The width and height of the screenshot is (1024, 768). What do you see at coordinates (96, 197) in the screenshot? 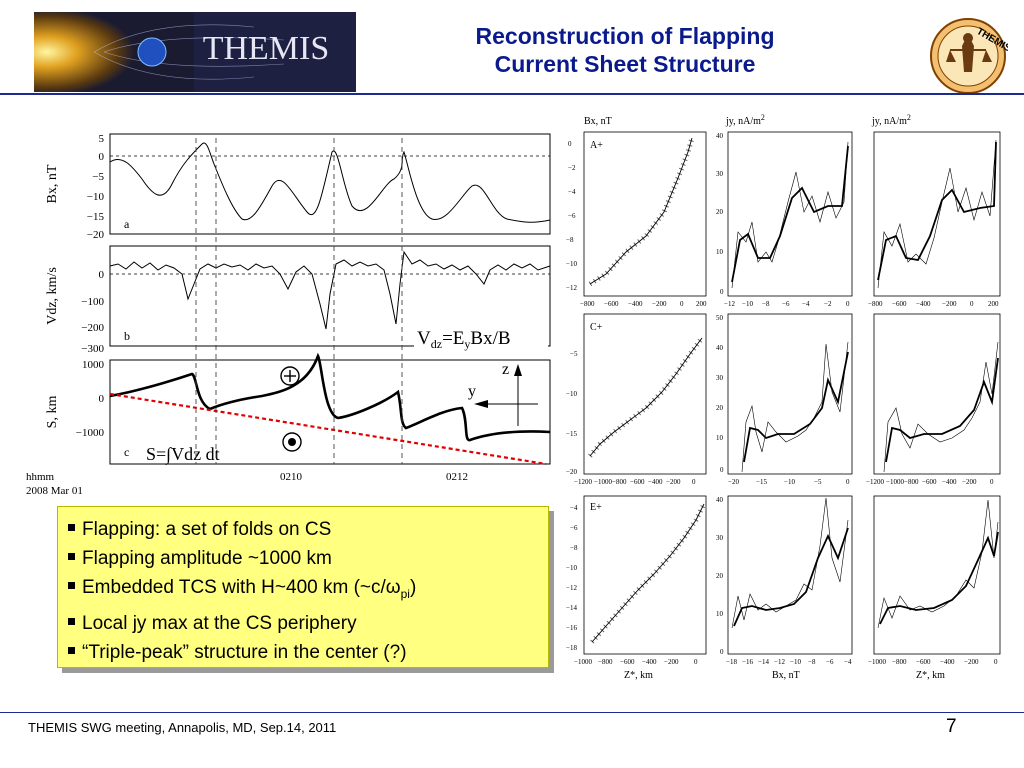
I see `panel-a-tick: −10` at bounding box center [96, 197].